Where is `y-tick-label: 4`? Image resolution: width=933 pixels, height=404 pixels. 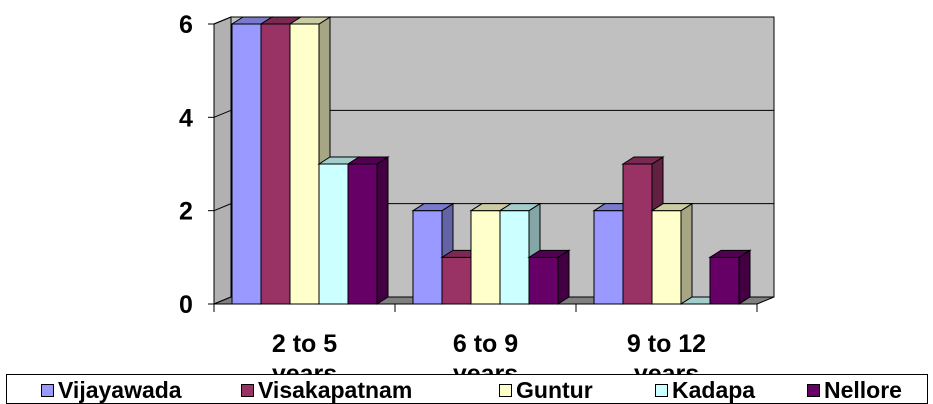 y-tick-label: 4 is located at coordinates (186, 118).